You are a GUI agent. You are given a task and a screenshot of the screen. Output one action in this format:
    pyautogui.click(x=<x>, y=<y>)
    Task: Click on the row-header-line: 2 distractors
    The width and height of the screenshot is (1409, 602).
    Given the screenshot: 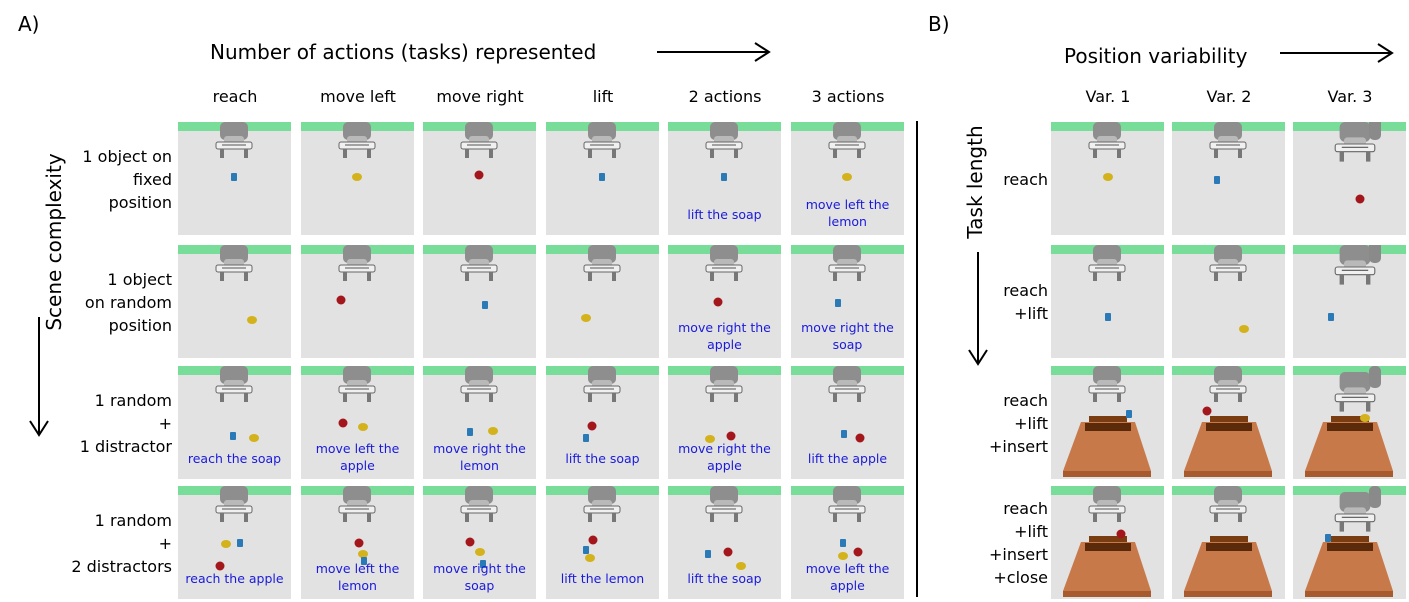 What is the action you would take?
    pyautogui.click(x=121, y=566)
    